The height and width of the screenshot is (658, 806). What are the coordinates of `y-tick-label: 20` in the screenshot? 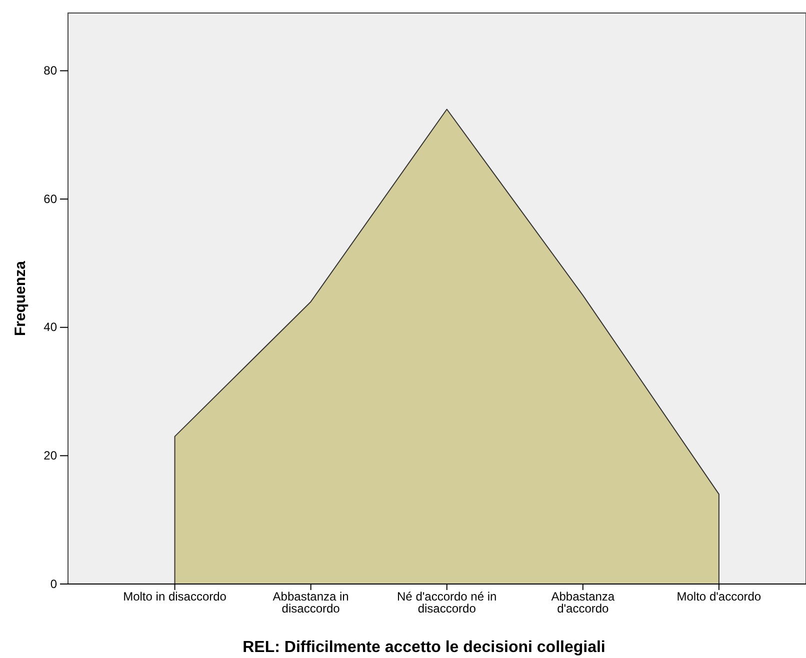 It's located at (51, 455).